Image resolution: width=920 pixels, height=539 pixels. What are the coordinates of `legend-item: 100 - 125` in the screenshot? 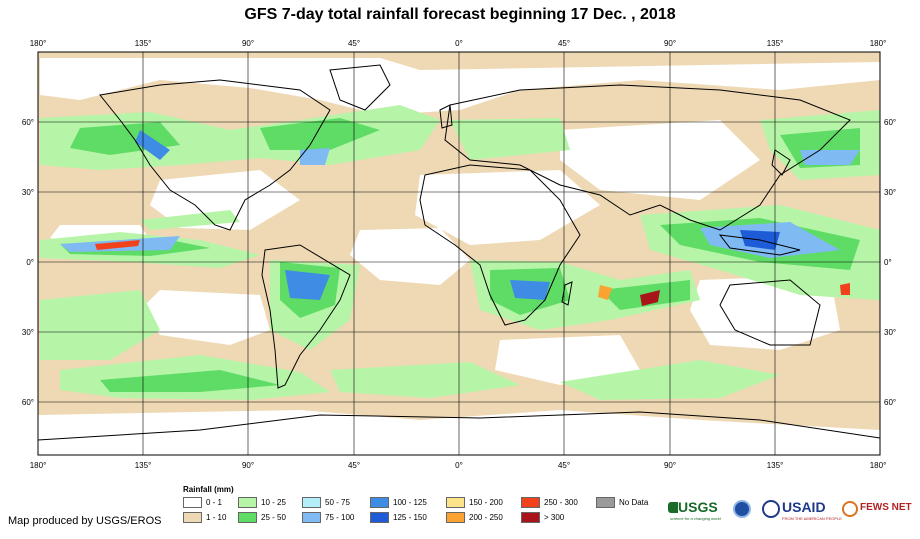 It's located at (398, 502).